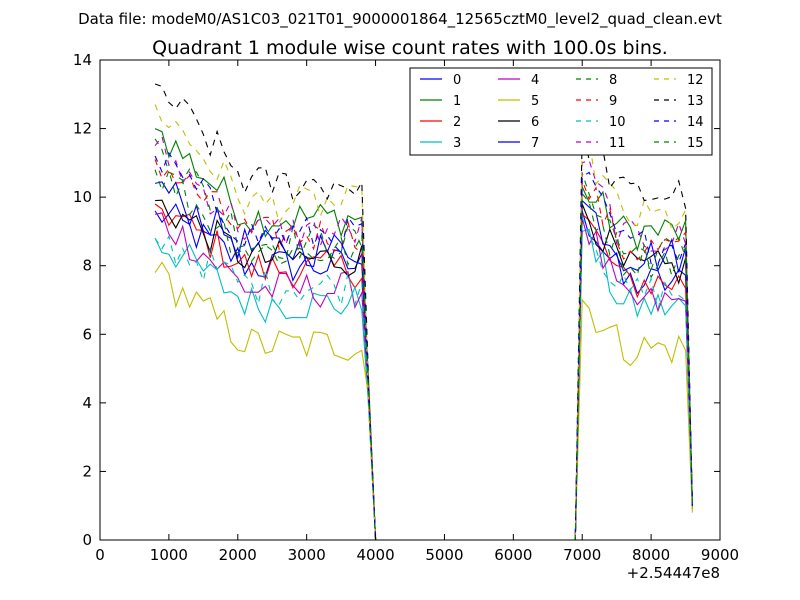 Image resolution: width=800 pixels, height=600 pixels. What do you see at coordinates (457, 122) in the screenshot?
I see `legend-label-2: 2` at bounding box center [457, 122].